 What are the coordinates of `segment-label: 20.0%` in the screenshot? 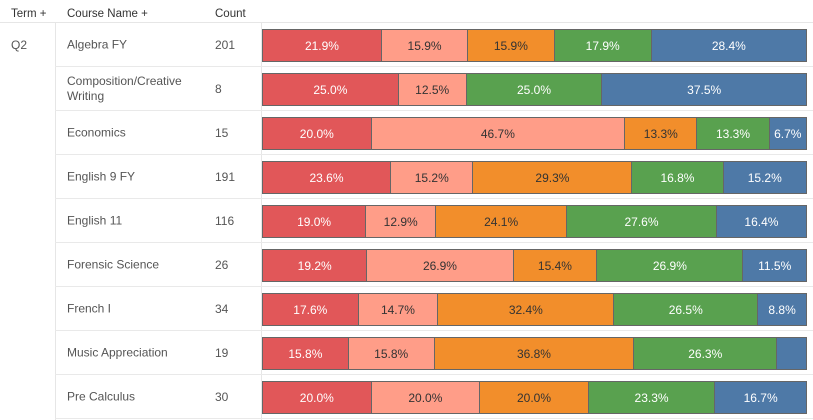 It's located at (425, 397).